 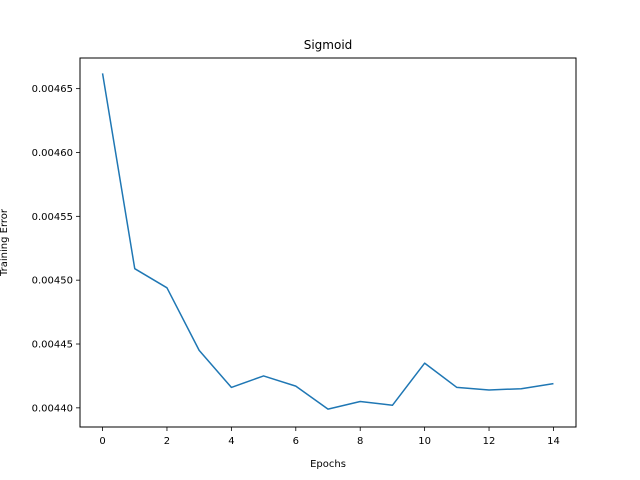 I want to click on x-tick-label: 4, so click(x=231, y=441).